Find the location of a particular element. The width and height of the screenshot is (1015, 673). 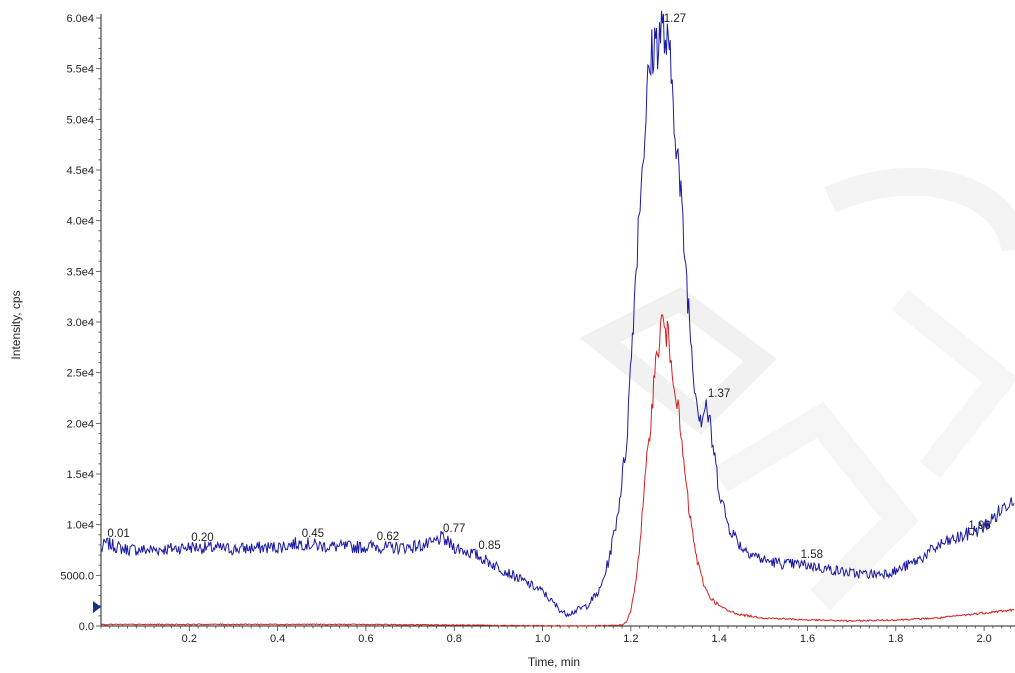

peak-label: 1.58 is located at coordinates (812, 555).